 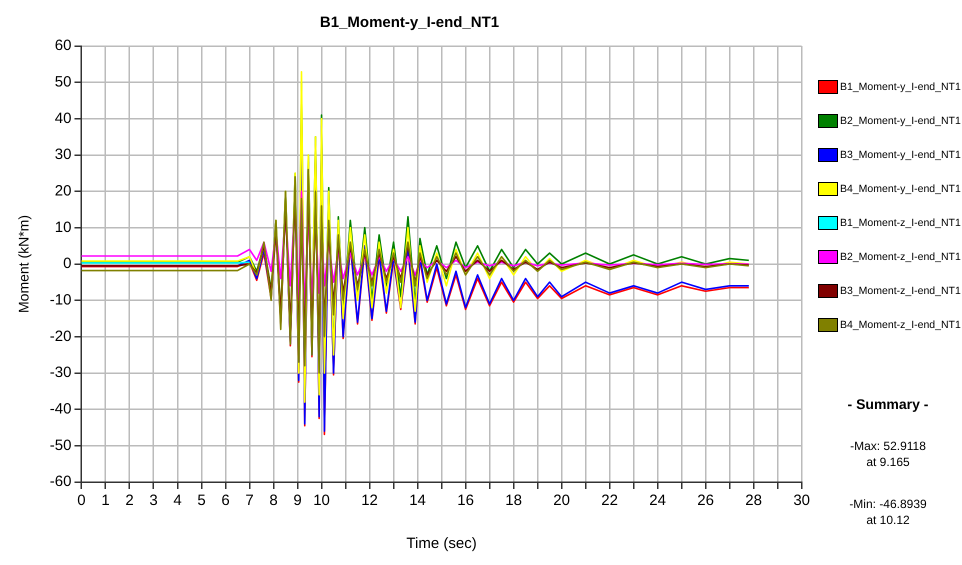 What do you see at coordinates (273, 501) in the screenshot?
I see `x-tick-label: 8` at bounding box center [273, 501].